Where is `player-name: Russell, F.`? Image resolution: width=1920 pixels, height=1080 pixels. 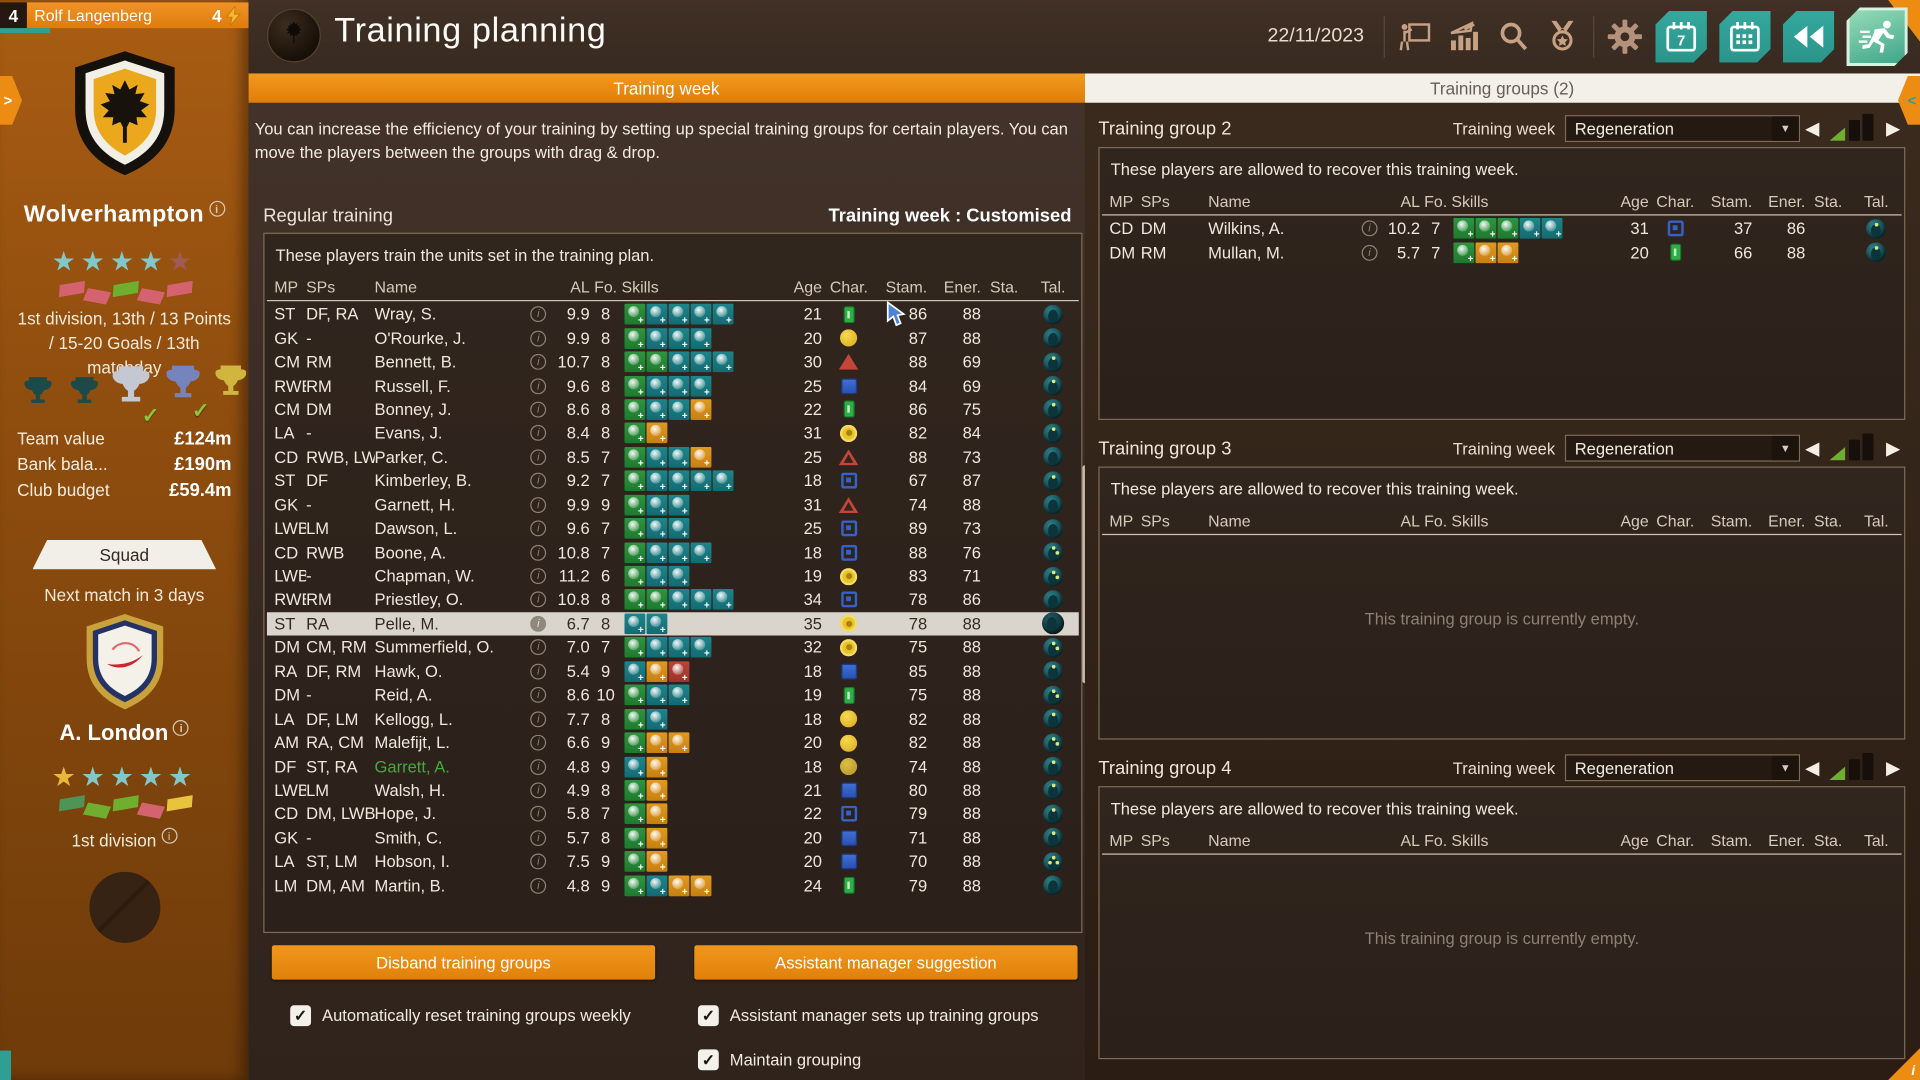
player-name: Russell, F. is located at coordinates (412, 385).